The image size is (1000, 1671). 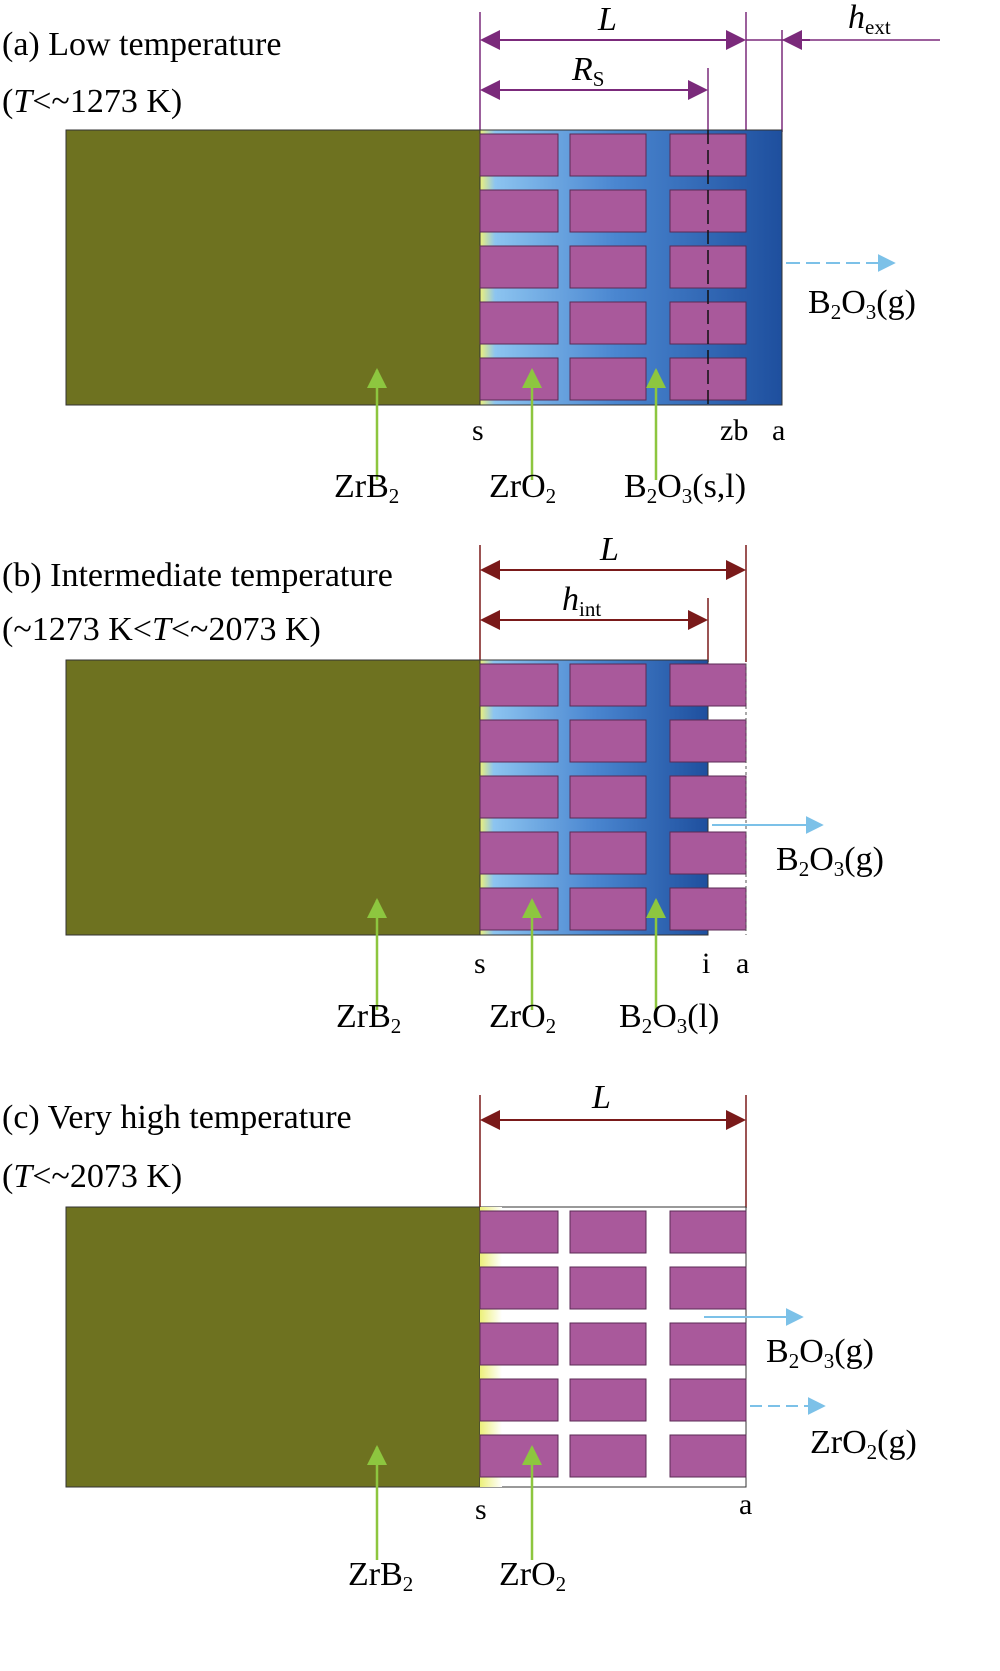 What do you see at coordinates (863, 1444) in the screenshot?
I see `gas-zro2-label: ZrO2(g)` at bounding box center [863, 1444].